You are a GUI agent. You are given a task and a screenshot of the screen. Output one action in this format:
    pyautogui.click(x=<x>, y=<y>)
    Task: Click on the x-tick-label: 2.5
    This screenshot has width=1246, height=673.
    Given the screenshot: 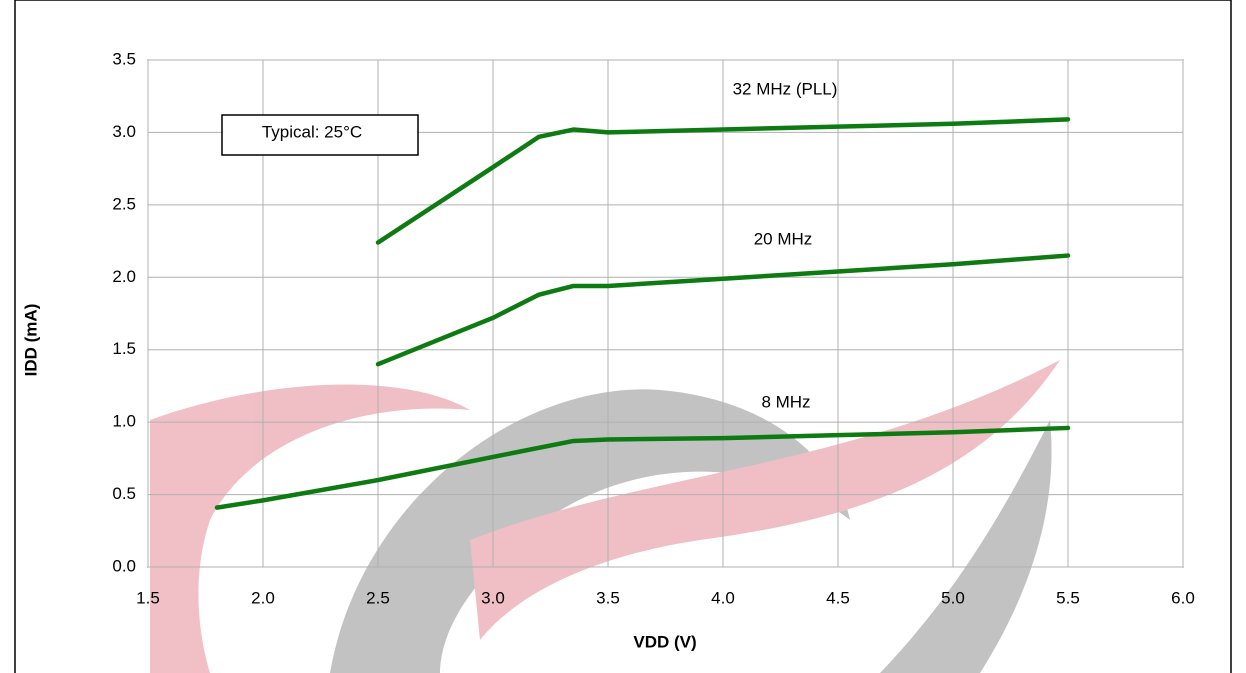 What is the action you would take?
    pyautogui.click(x=378, y=597)
    